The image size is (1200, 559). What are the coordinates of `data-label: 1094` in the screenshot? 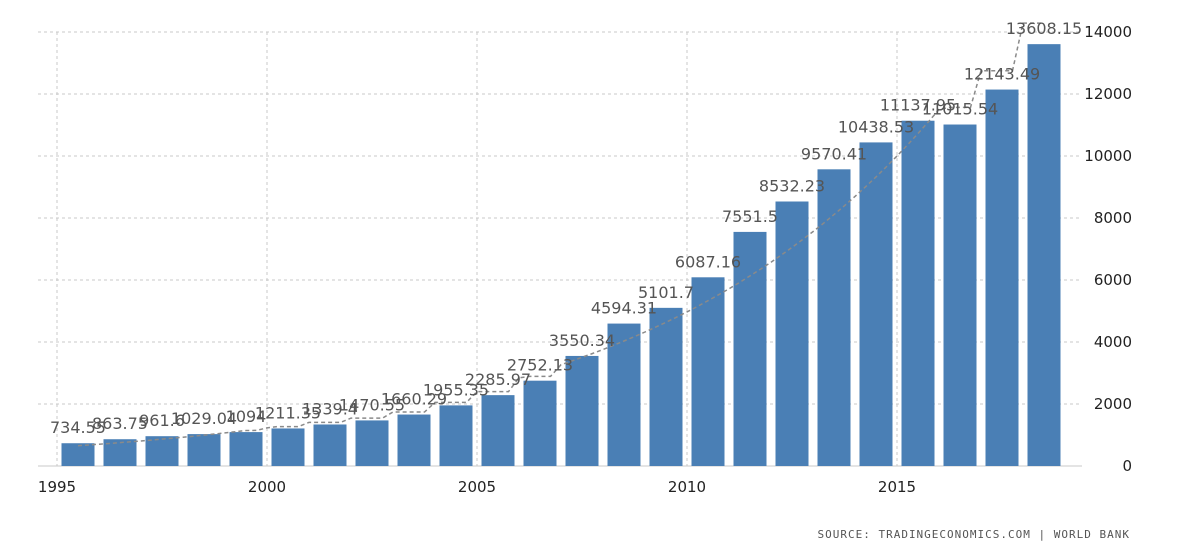 It's located at (246, 416).